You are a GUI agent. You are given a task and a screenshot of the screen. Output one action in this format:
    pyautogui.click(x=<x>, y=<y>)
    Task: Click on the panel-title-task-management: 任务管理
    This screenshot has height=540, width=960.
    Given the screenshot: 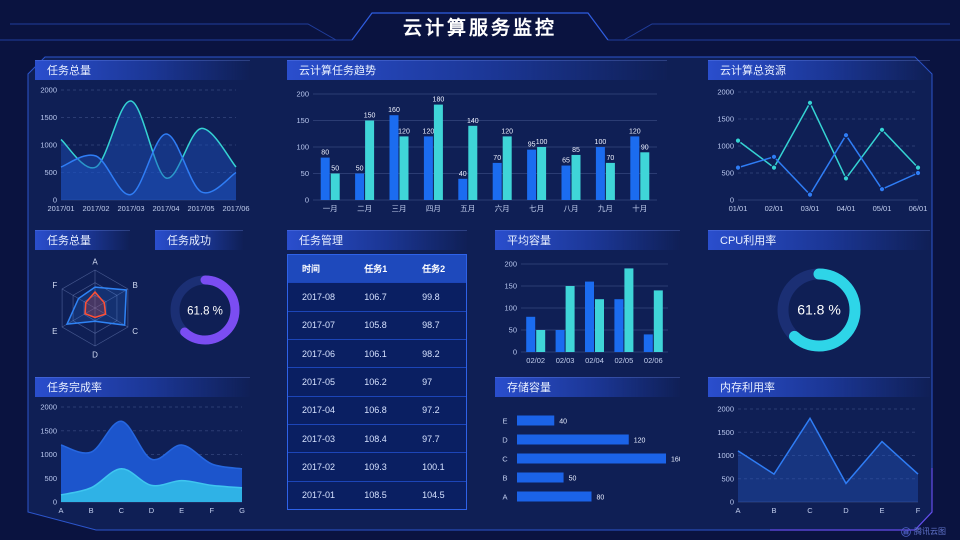 What is the action you would take?
    pyautogui.click(x=377, y=240)
    